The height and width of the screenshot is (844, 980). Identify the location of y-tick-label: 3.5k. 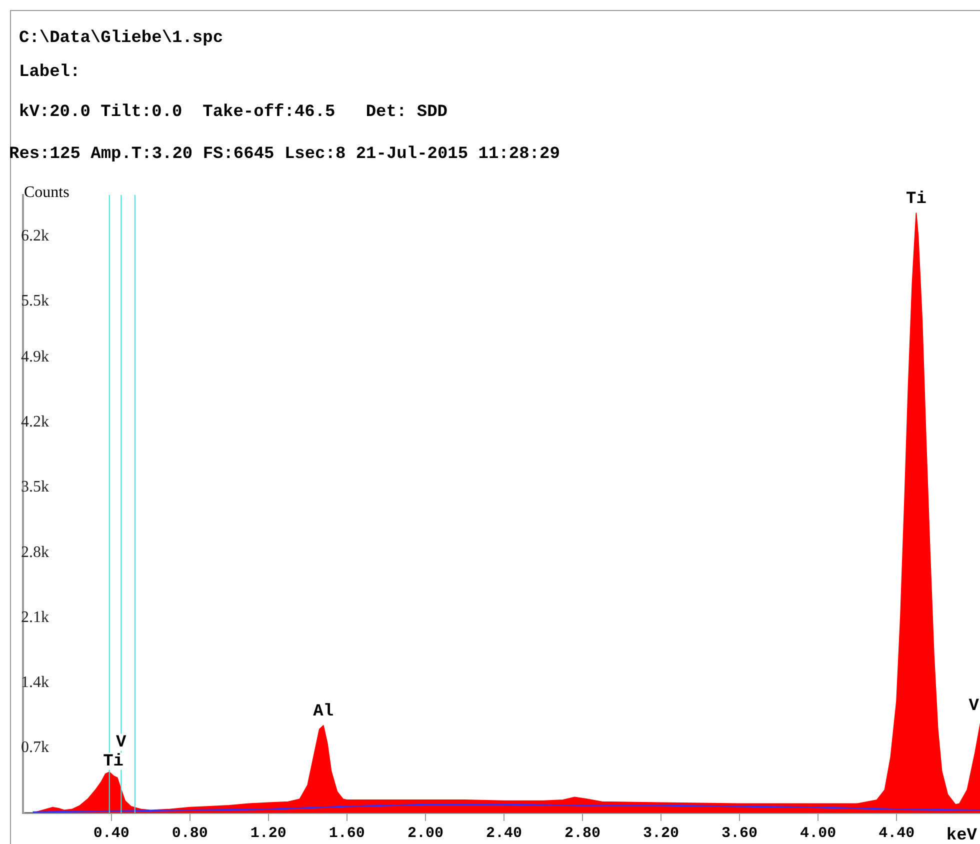
(35, 487).